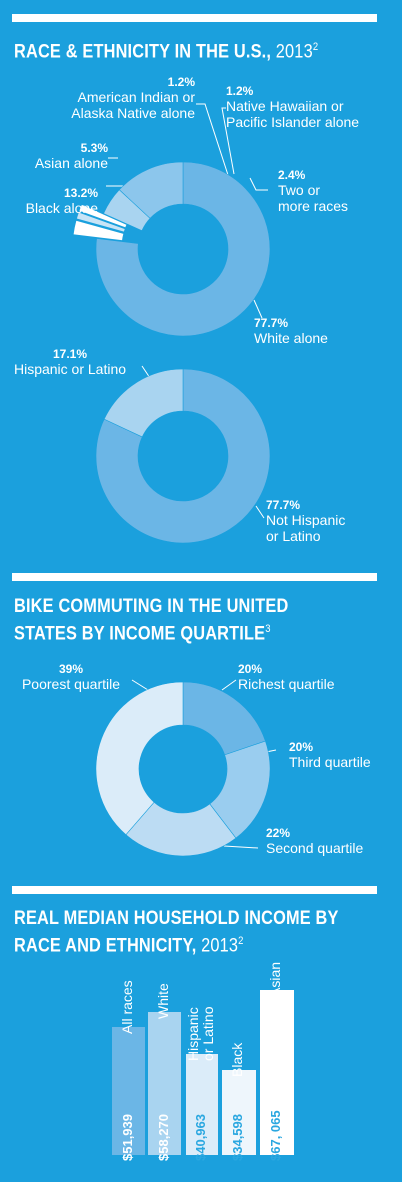 This screenshot has height=1182, width=402. Describe the element at coordinates (127, 1137) in the screenshot. I see `bar-value-label: $51,939` at that location.